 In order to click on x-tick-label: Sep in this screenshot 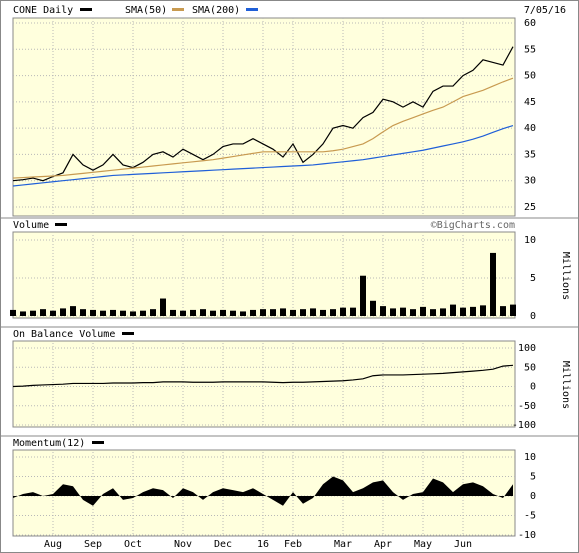, I will do `click(93, 544)`.